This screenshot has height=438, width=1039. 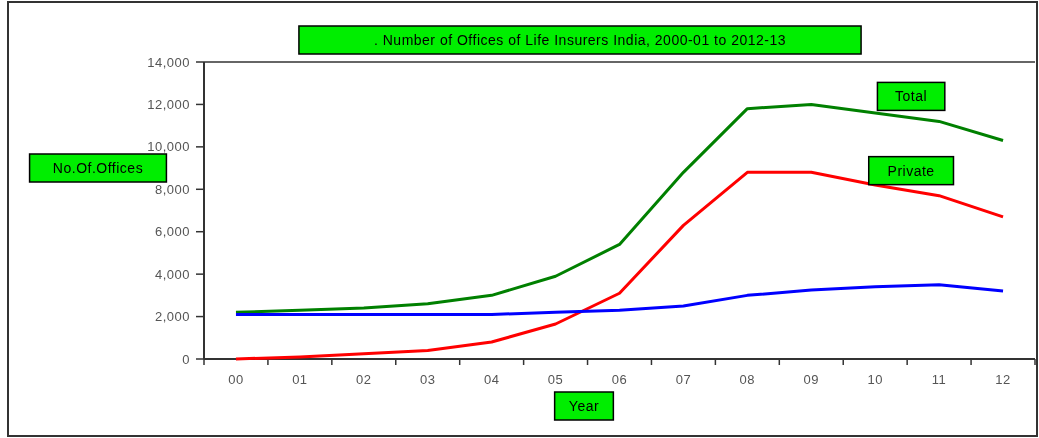 I want to click on x-tick-label: 11, so click(x=939, y=379).